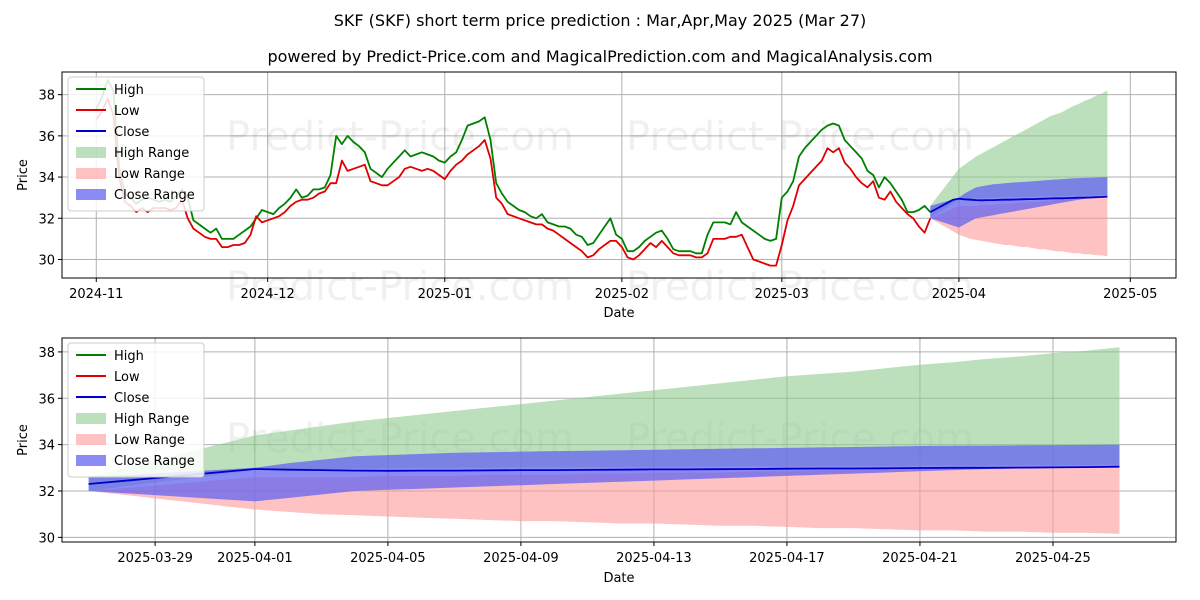 The width and height of the screenshot is (1200, 600). What do you see at coordinates (1053, 558) in the screenshot?
I see `x-tick-label: 2025-04-25` at bounding box center [1053, 558].